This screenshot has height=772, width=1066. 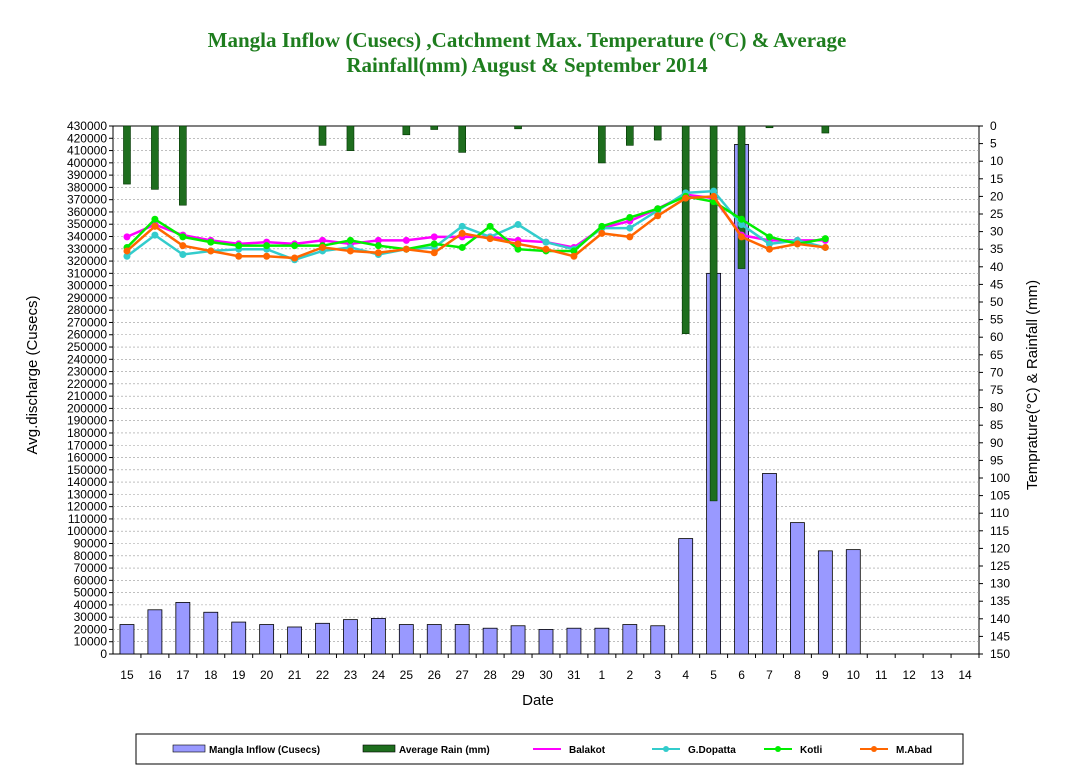 I want to click on left-tick-label: 370000, so click(x=87, y=200).